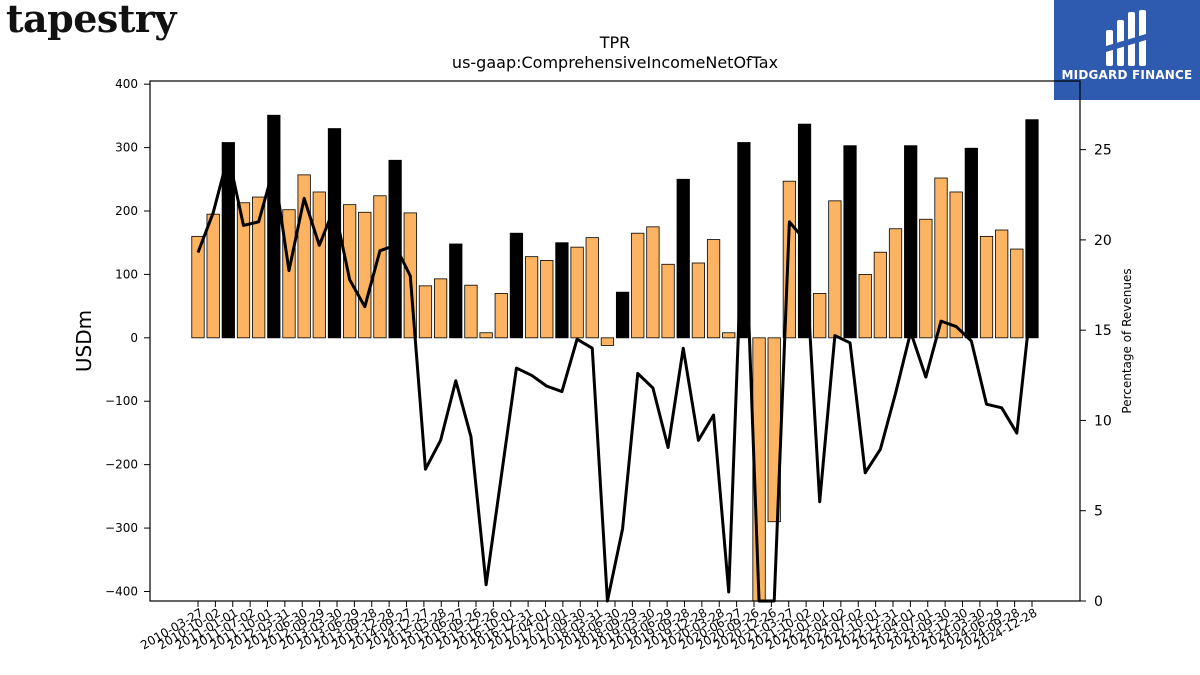  I want to click on y2-axis-label: Percentage of Revenues, so click(1127, 340).